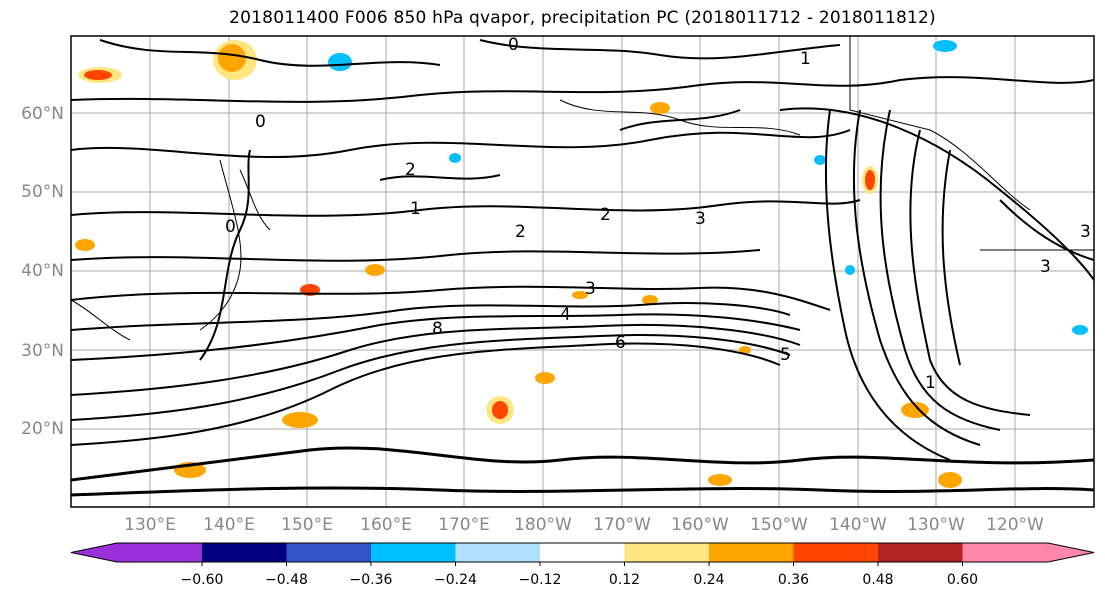  I want to click on lon-label-150w: 150°W, so click(779, 525).